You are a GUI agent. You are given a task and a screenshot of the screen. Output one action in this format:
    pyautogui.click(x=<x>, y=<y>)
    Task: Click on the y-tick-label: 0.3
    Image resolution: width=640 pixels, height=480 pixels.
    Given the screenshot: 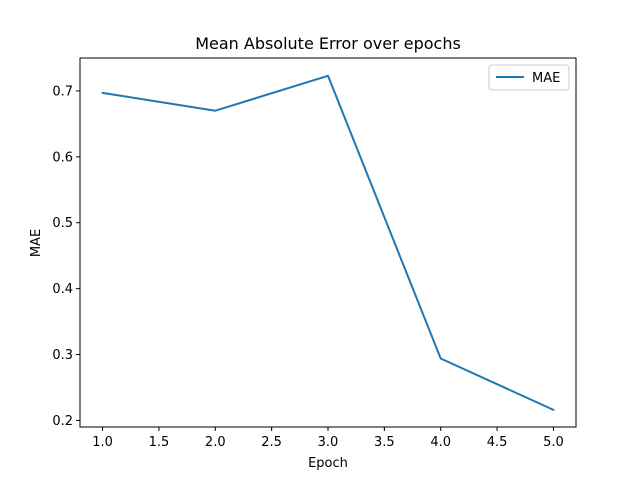 What is the action you would take?
    pyautogui.click(x=62, y=355)
    